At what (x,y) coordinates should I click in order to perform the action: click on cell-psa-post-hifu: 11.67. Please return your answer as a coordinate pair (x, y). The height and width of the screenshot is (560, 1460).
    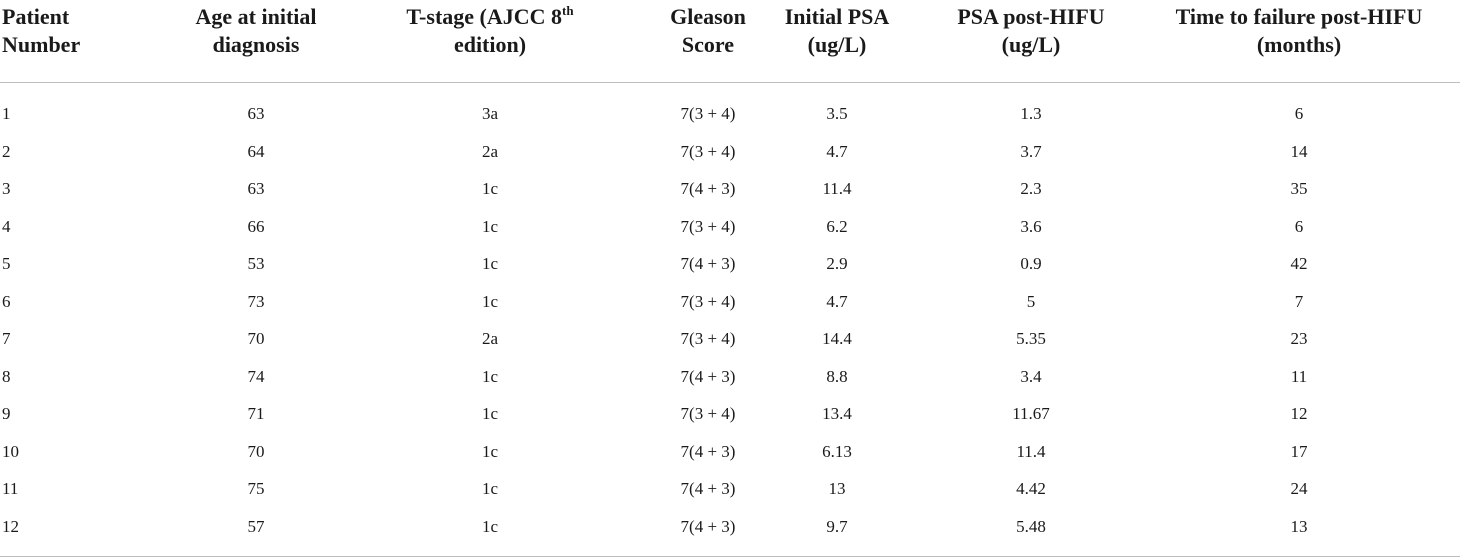
    Looking at the image, I should click on (1031, 413).